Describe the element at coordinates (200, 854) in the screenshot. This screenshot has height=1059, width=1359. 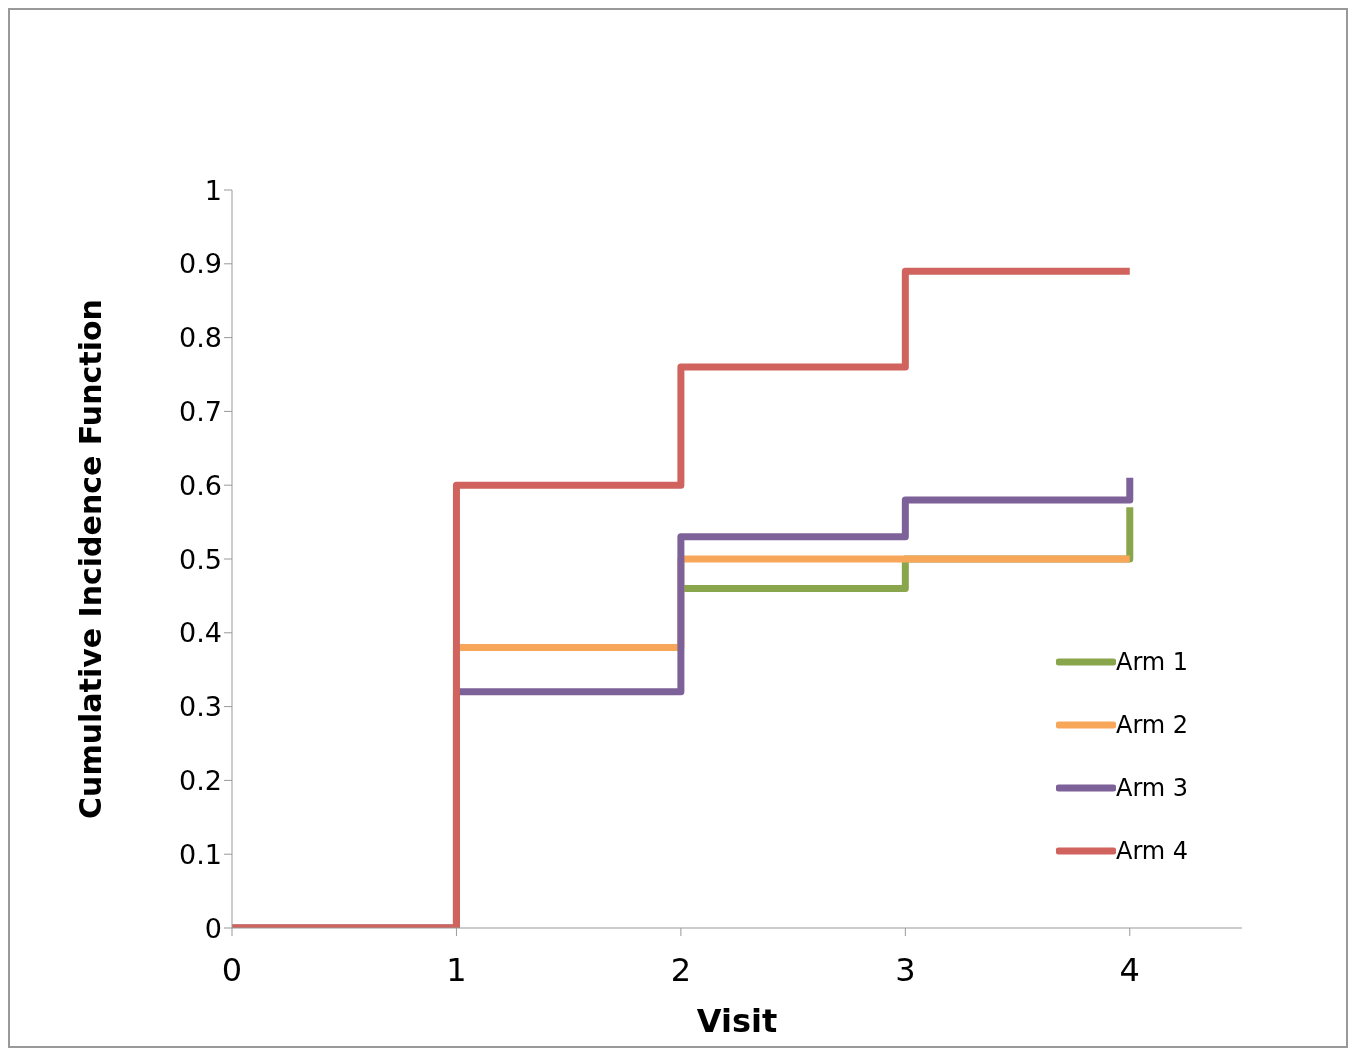
I see `y-tick-label: 0.1` at that location.